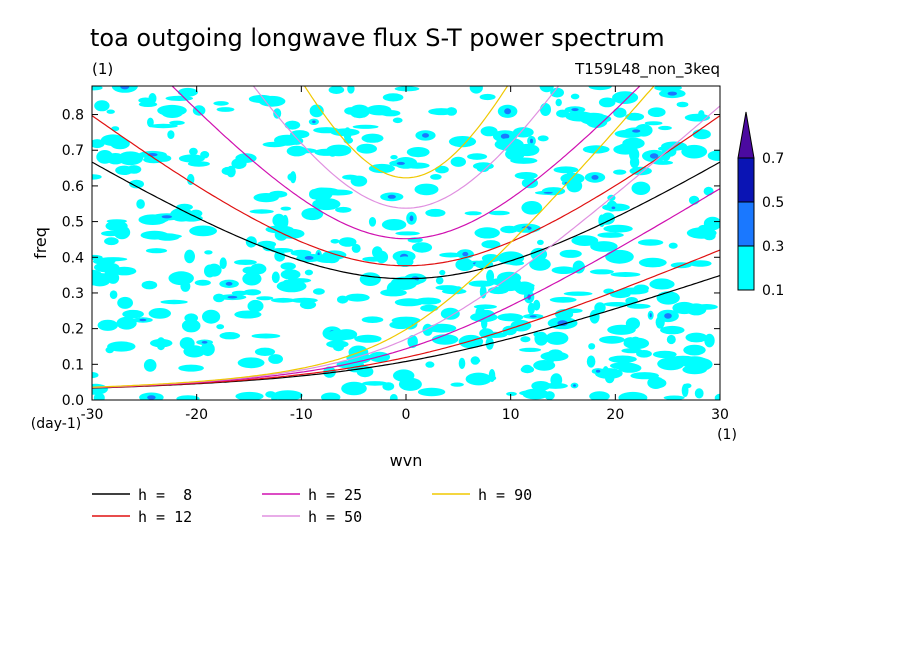  Describe the element at coordinates (773, 291) in the screenshot. I see `colorbar-level-label: 0.1` at that location.